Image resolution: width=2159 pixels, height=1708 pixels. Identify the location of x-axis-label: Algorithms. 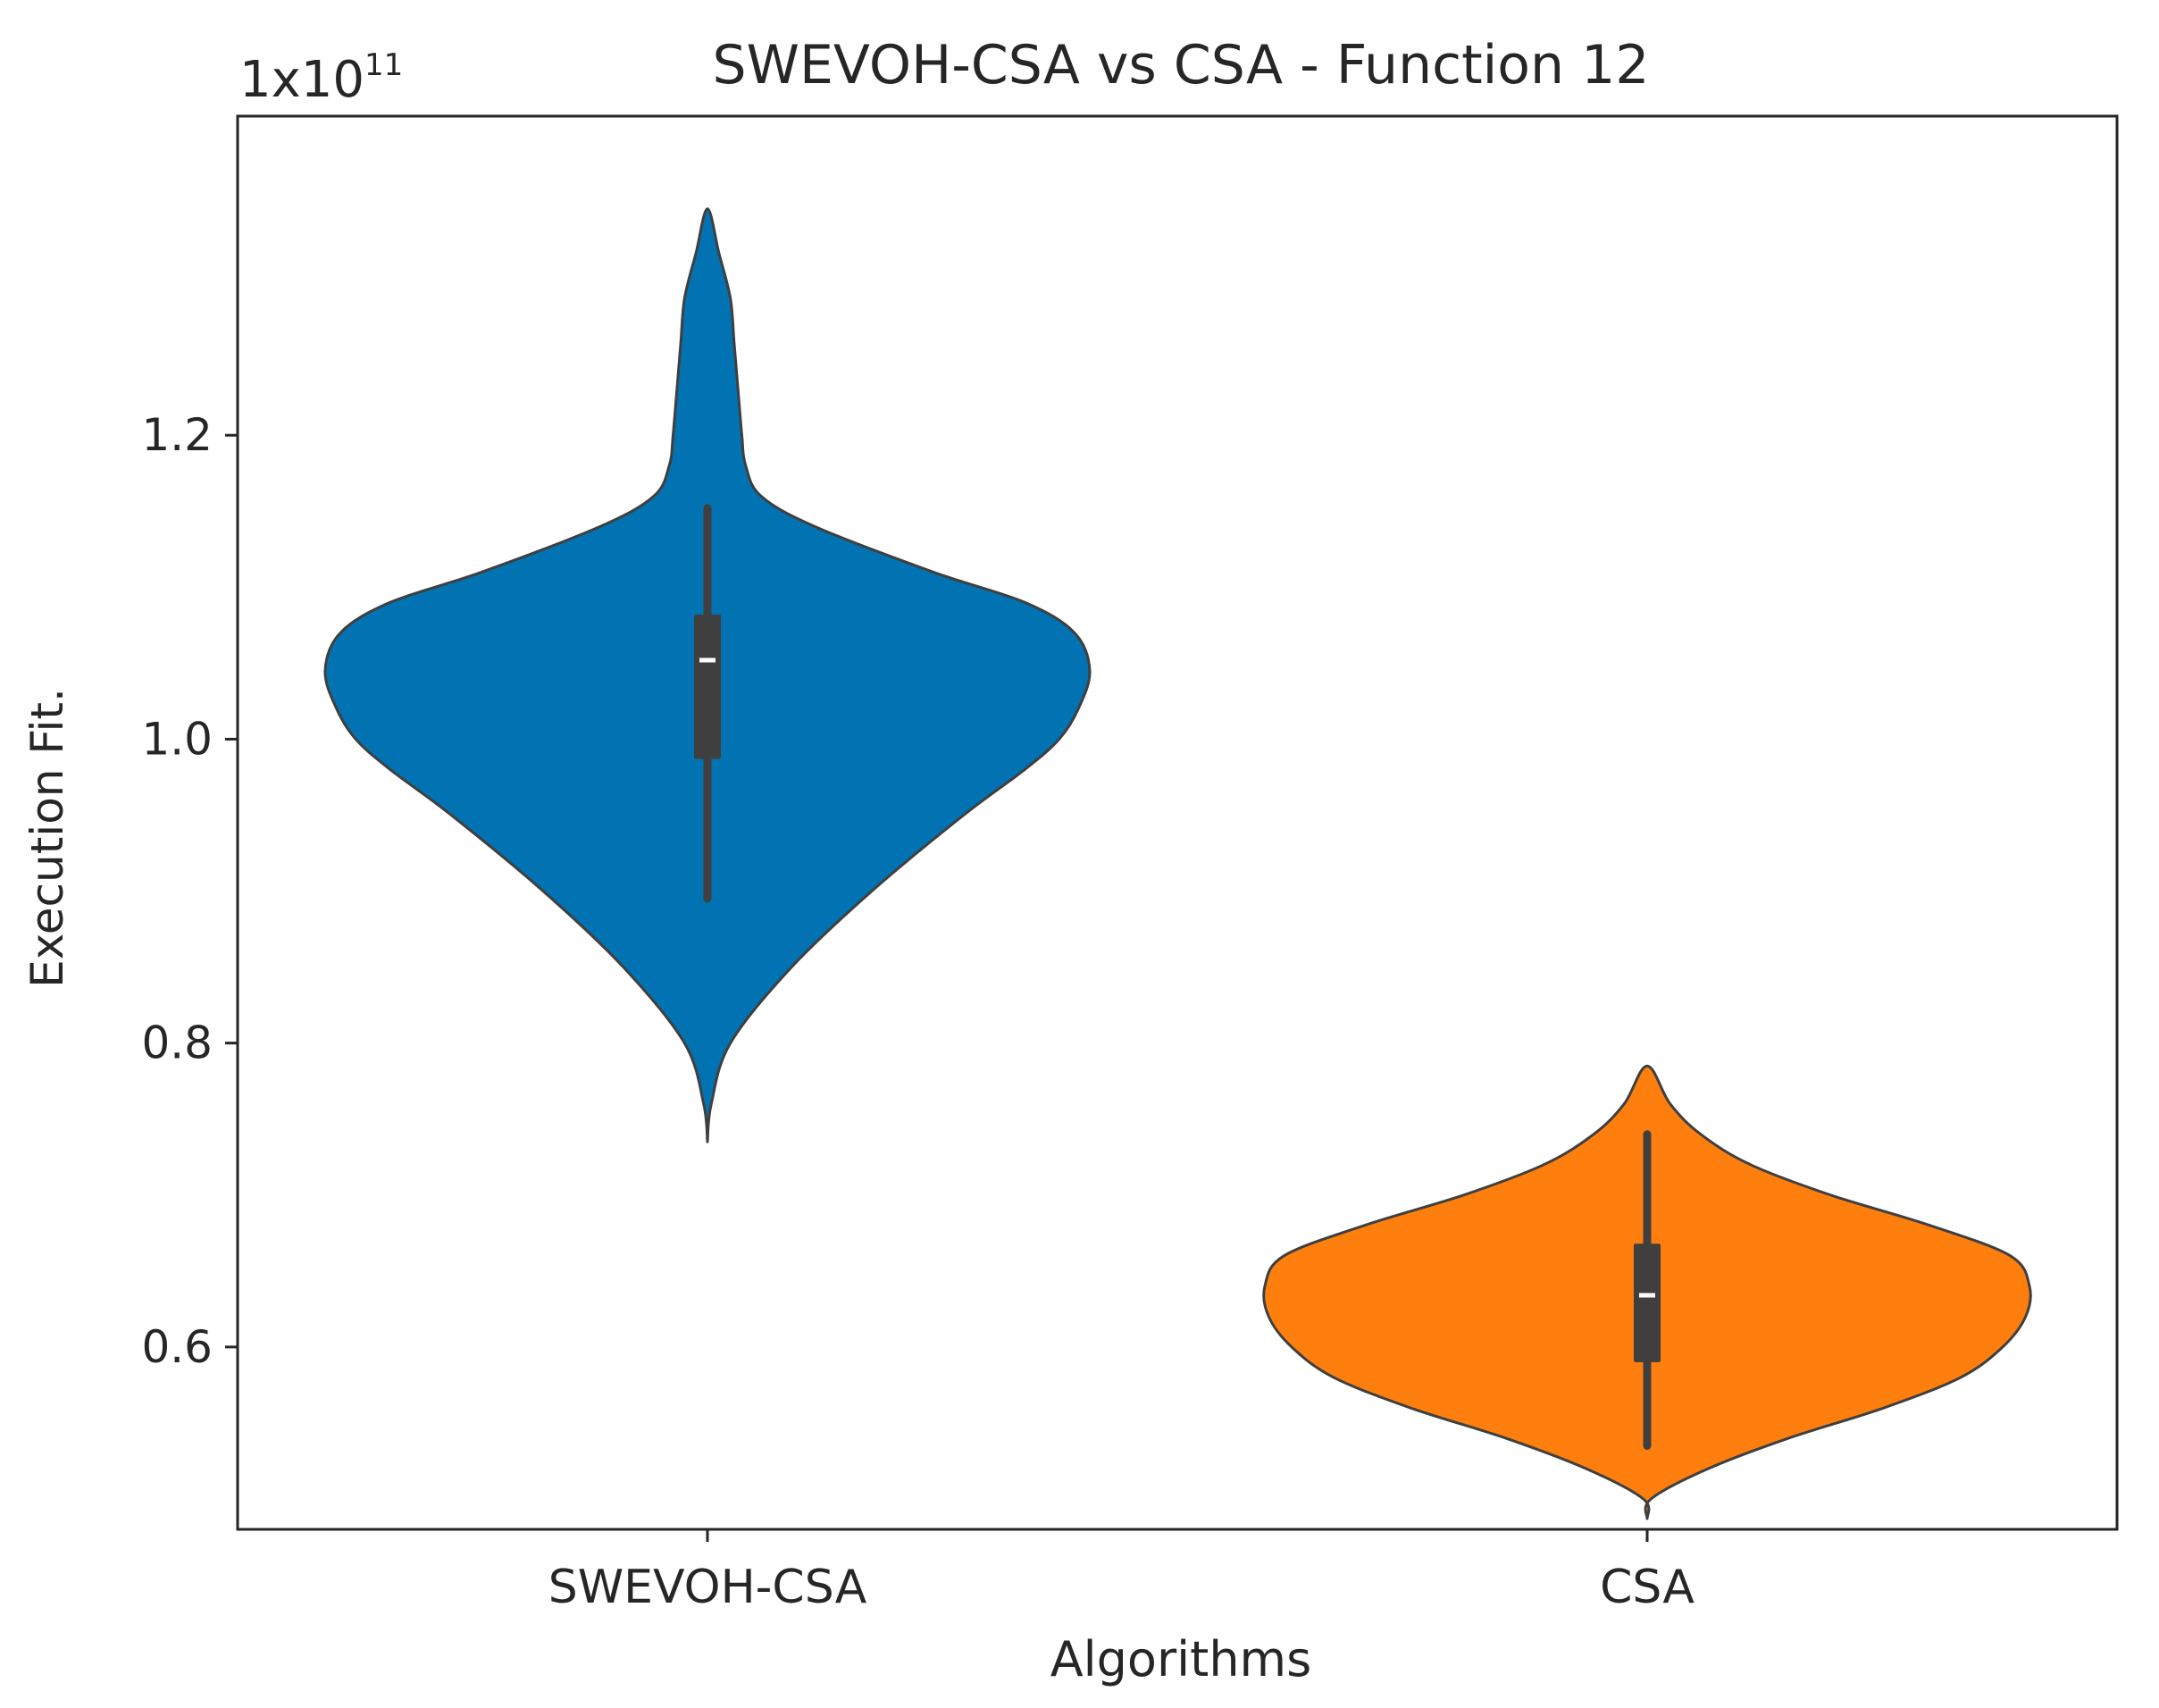
(1181, 1659).